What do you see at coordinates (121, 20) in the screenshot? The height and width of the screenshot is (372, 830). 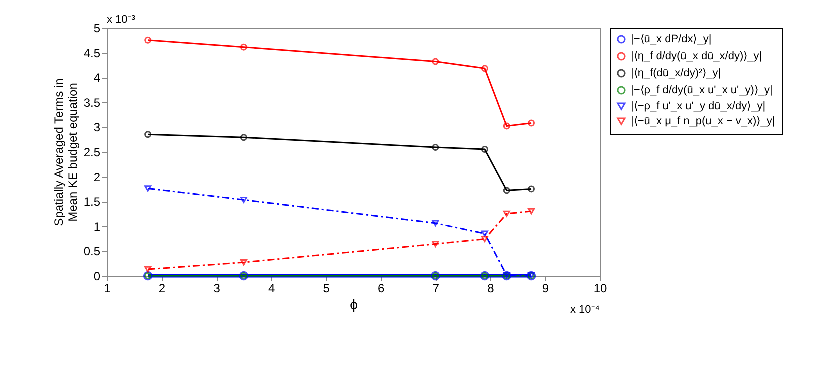 I see `text: x 10⁻³` at bounding box center [121, 20].